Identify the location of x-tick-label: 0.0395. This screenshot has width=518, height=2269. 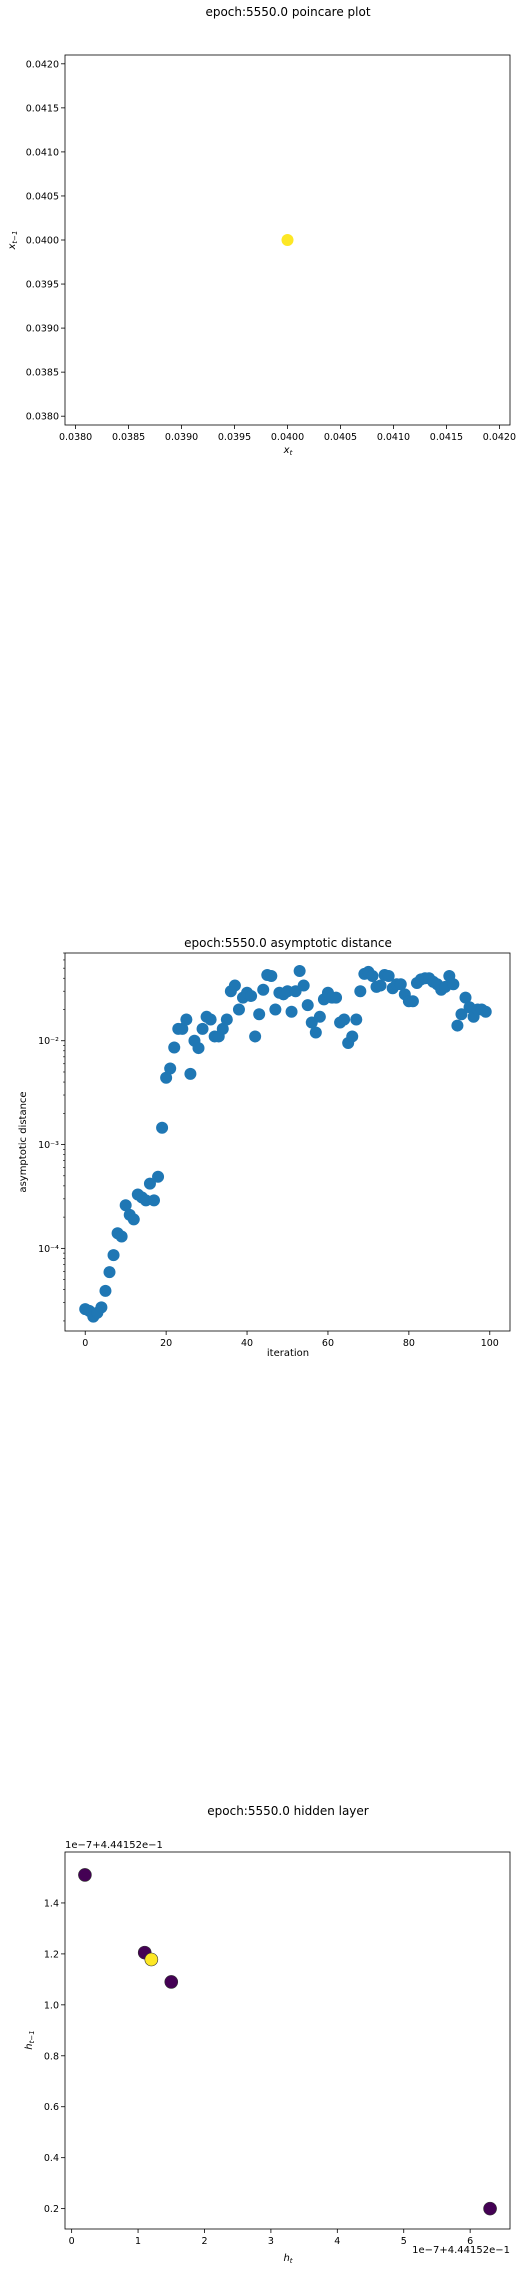
(234, 437).